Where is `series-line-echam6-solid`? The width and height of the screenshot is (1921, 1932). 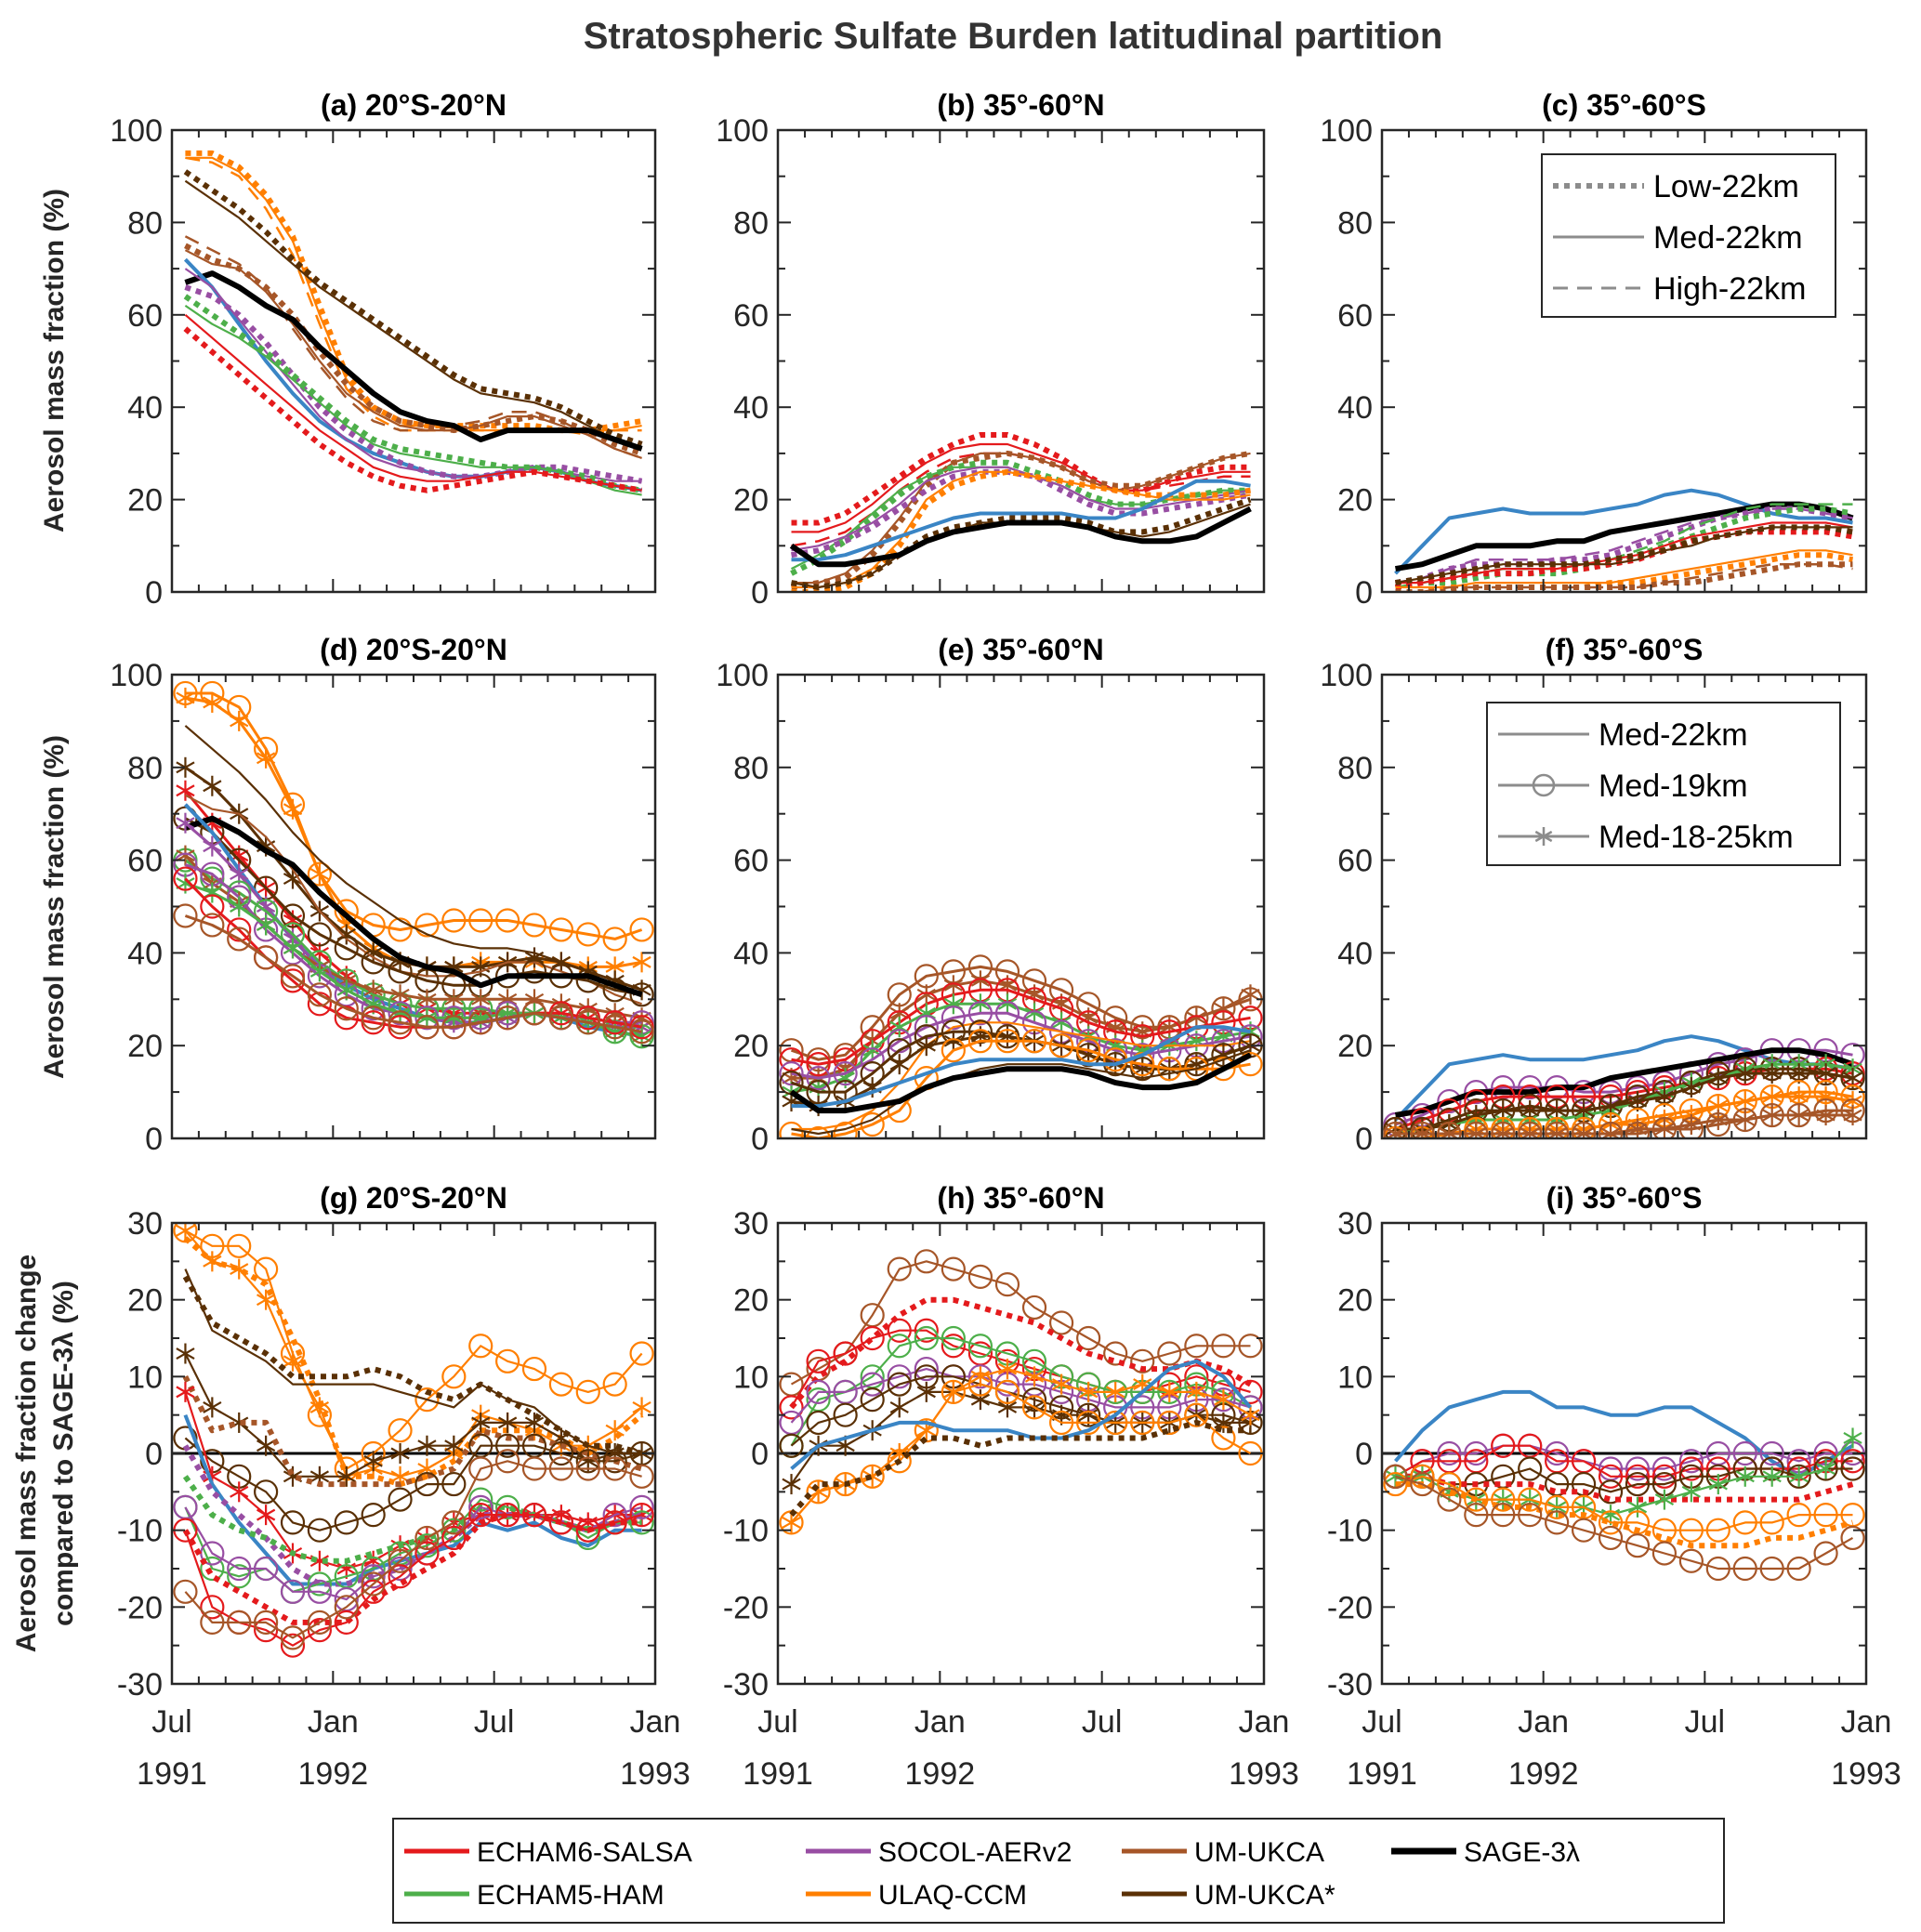 series-line-echam6-solid is located at coordinates (1021, 487).